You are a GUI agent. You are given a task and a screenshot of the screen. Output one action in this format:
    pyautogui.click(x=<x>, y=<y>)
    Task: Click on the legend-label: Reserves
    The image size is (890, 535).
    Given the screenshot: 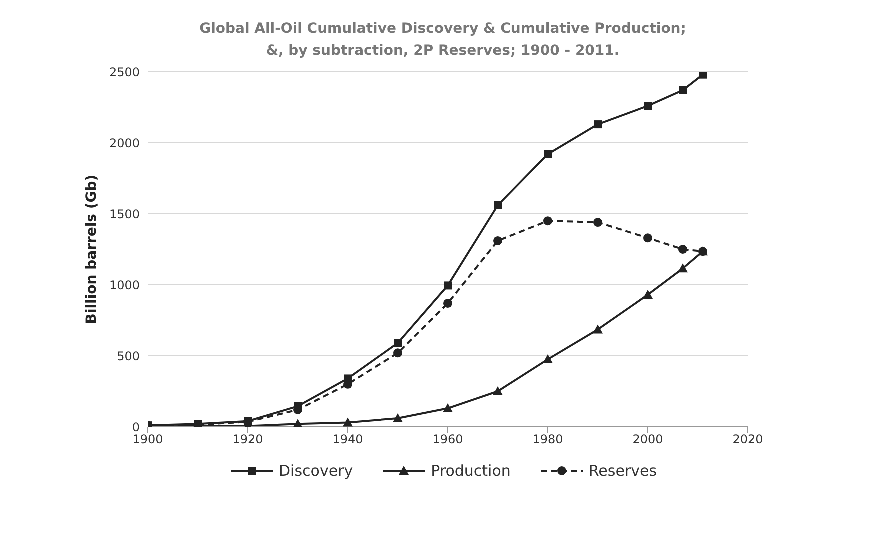 What is the action you would take?
    pyautogui.click(x=623, y=471)
    